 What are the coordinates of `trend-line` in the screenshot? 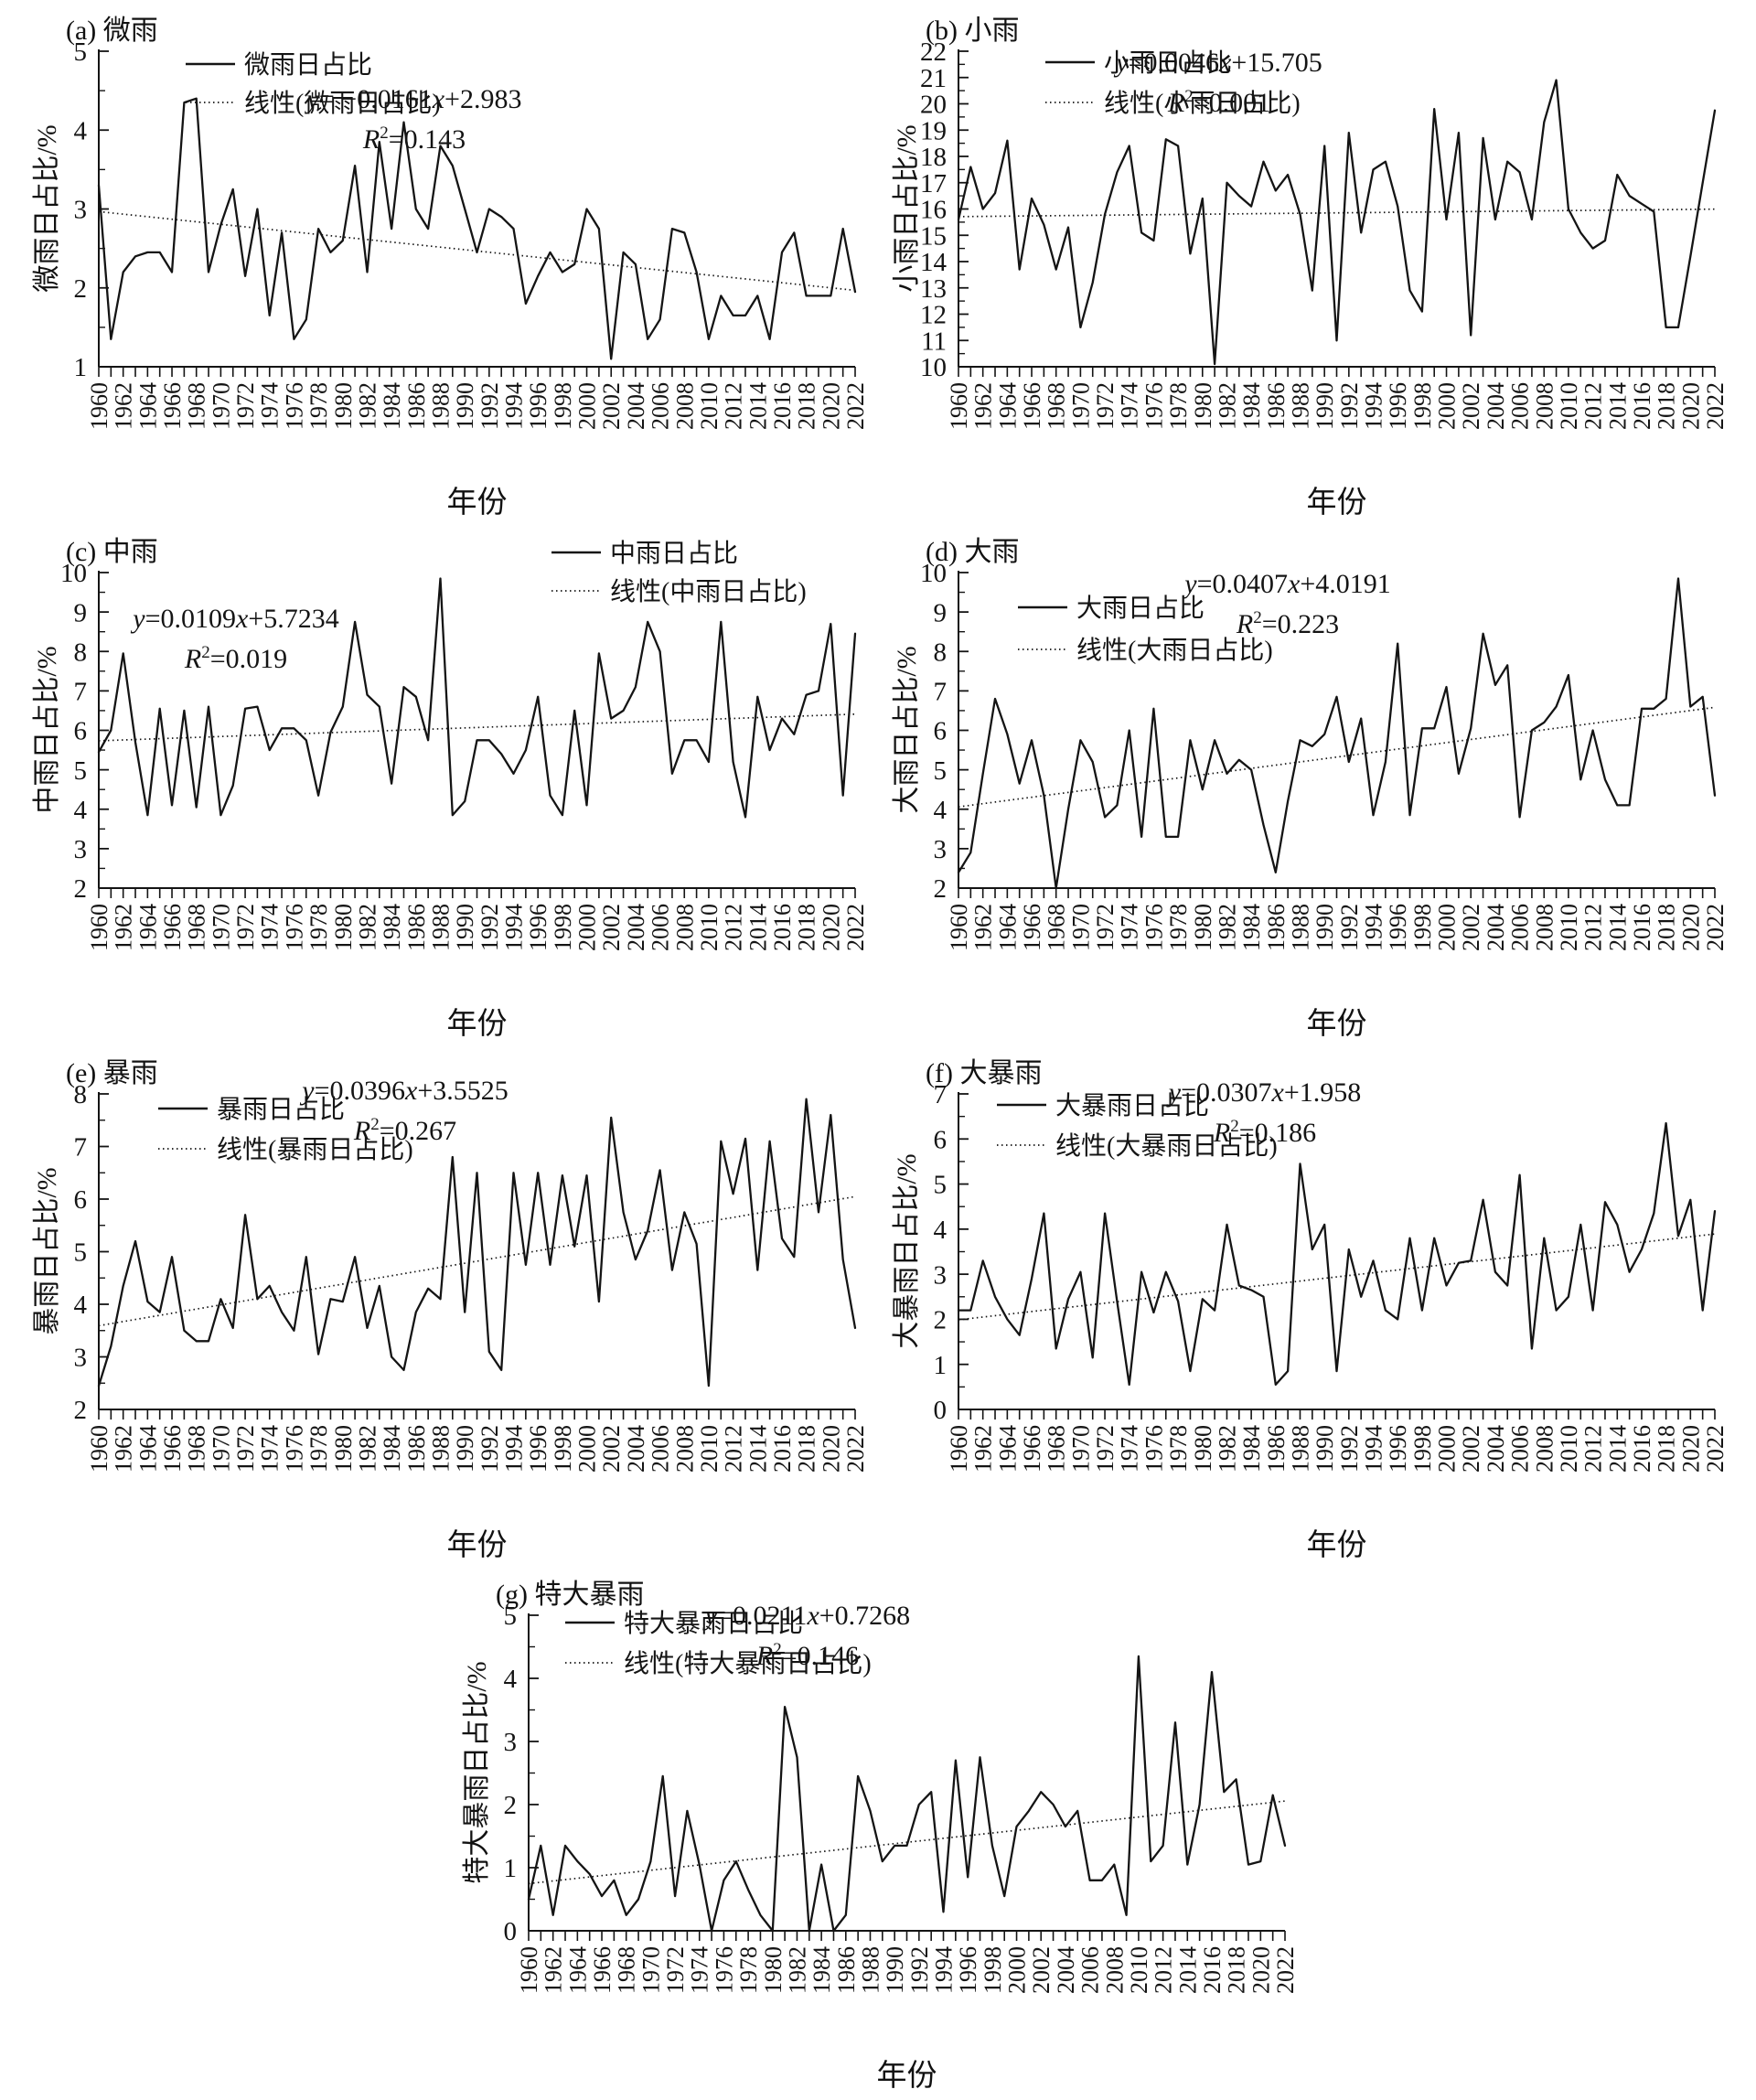 It's located at (477, 1261).